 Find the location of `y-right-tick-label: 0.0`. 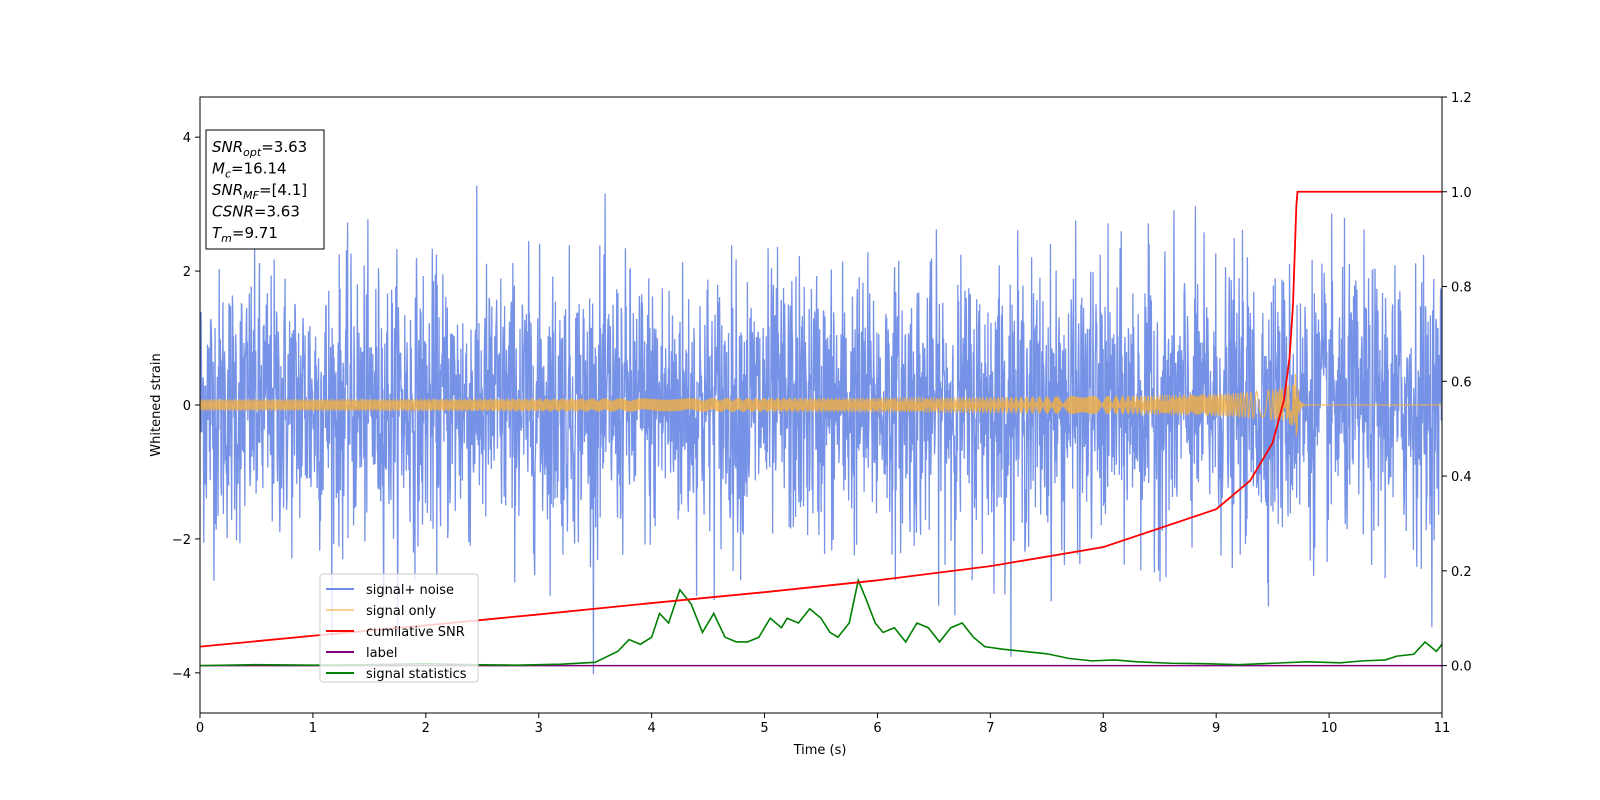

y-right-tick-label: 0.0 is located at coordinates (1461, 667).